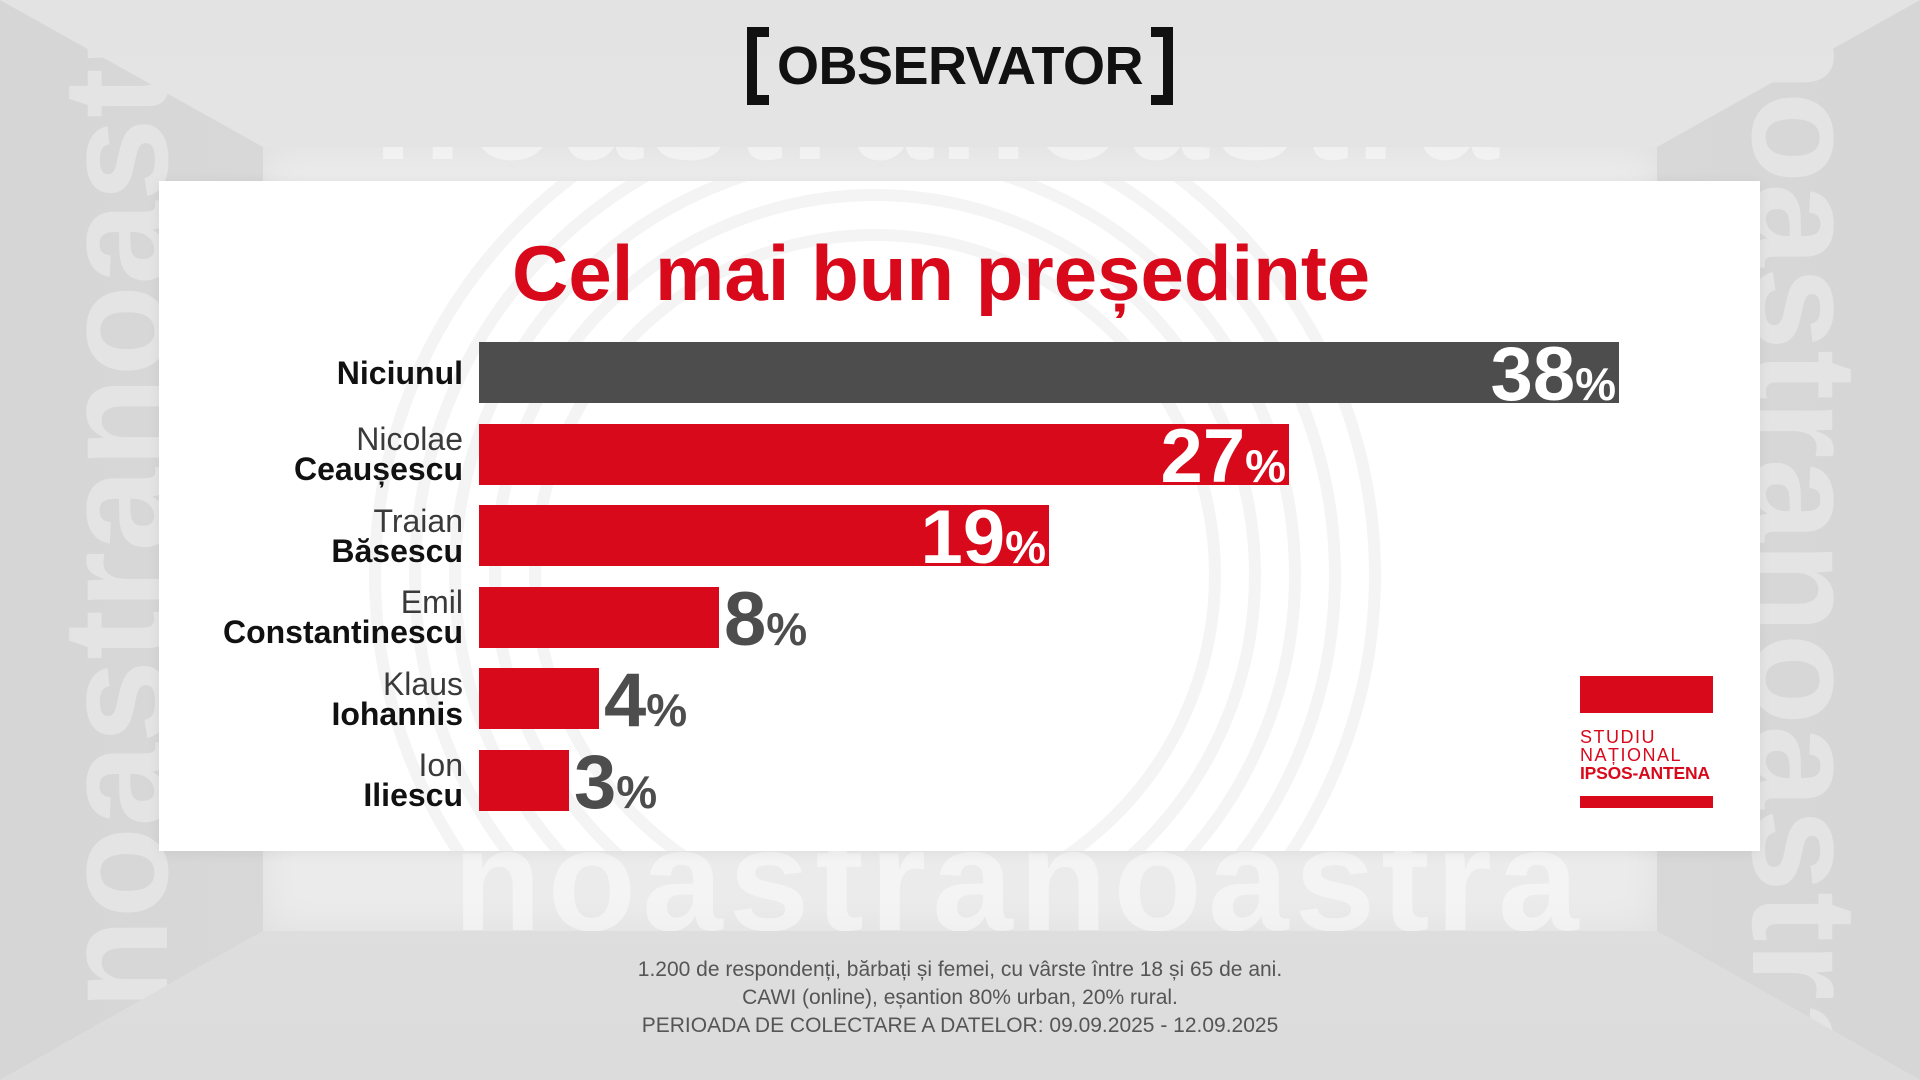 This screenshot has width=1920, height=1080. What do you see at coordinates (422, 683) in the screenshot?
I see `category-label-first: Klaus` at bounding box center [422, 683].